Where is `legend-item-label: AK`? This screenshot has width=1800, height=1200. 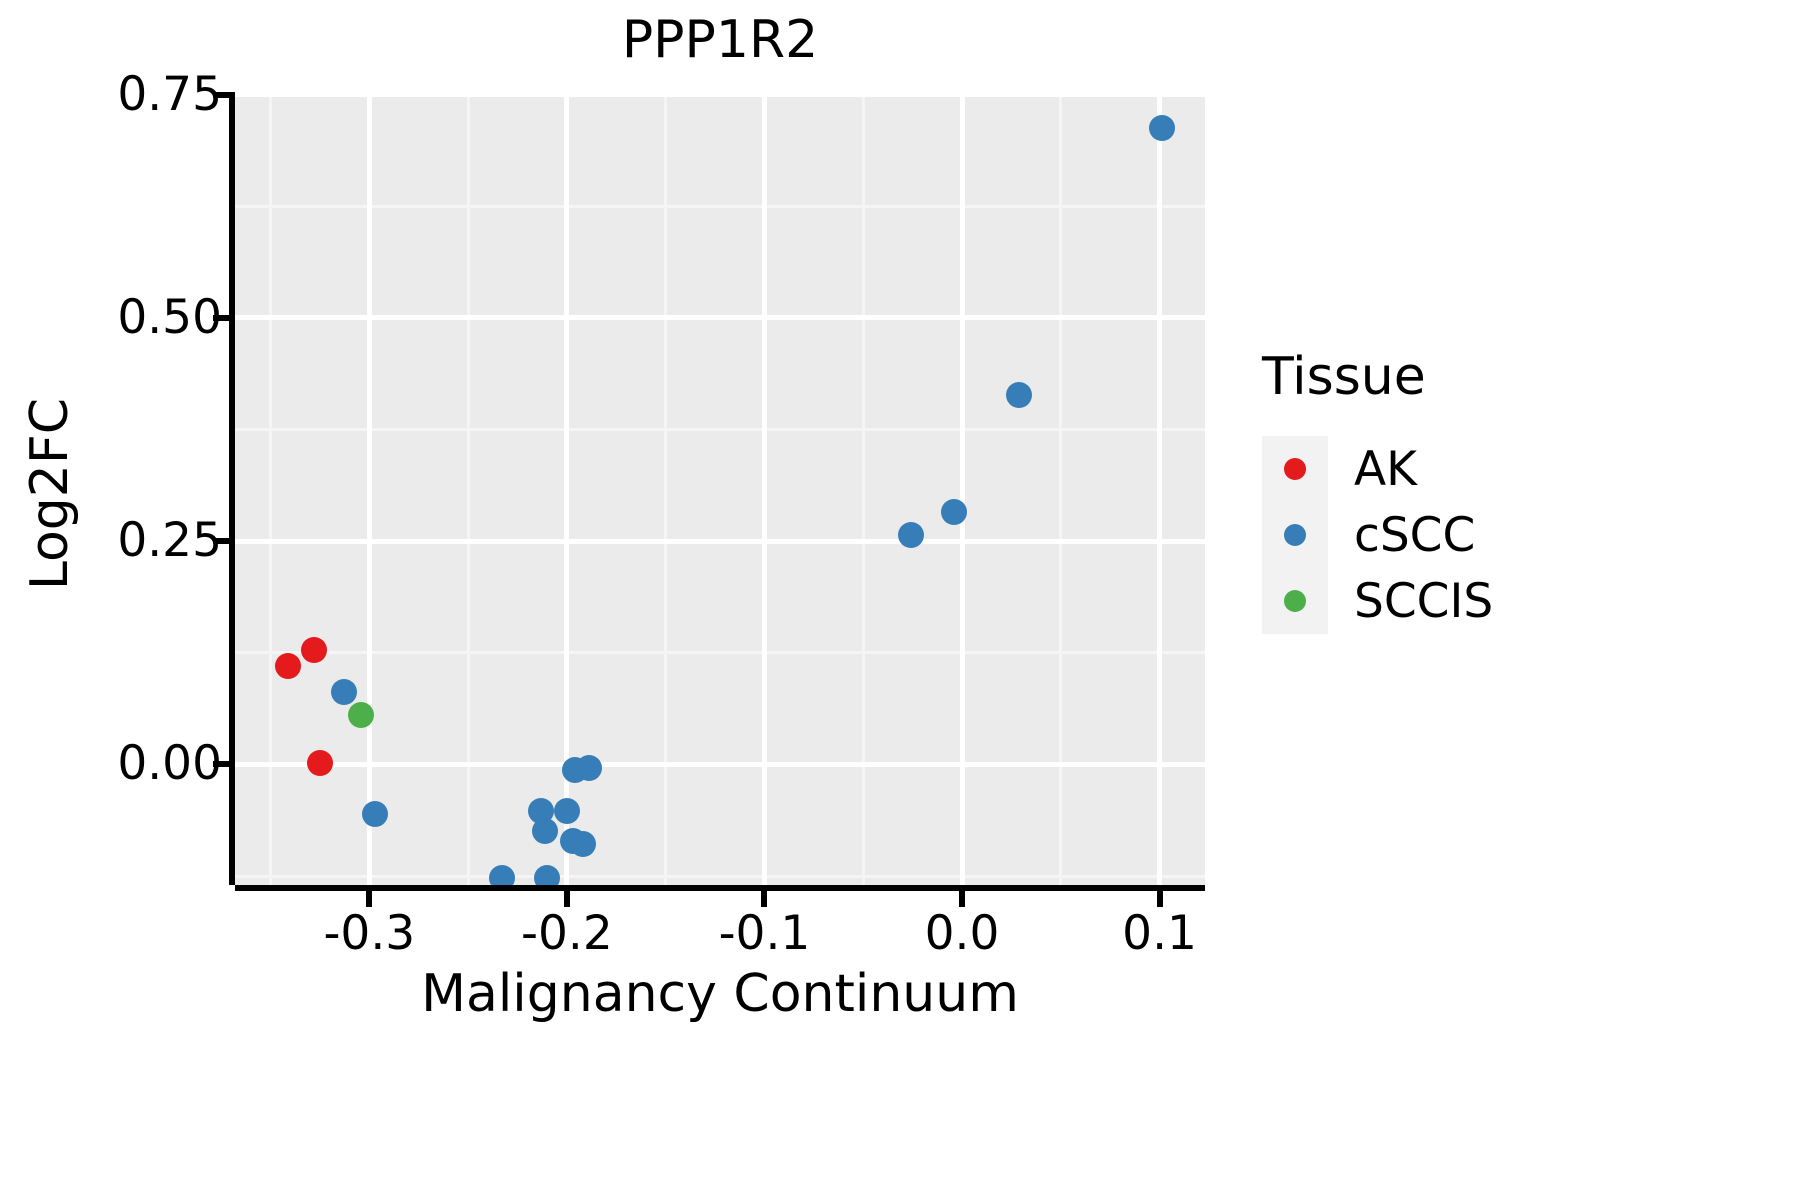 legend-item-label: AK is located at coordinates (1385, 469).